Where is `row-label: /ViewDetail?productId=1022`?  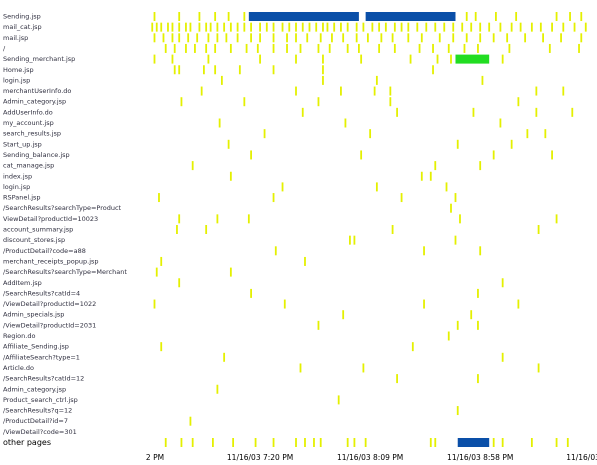
row-label: /ViewDetail?productId=1022 is located at coordinates (49, 304).